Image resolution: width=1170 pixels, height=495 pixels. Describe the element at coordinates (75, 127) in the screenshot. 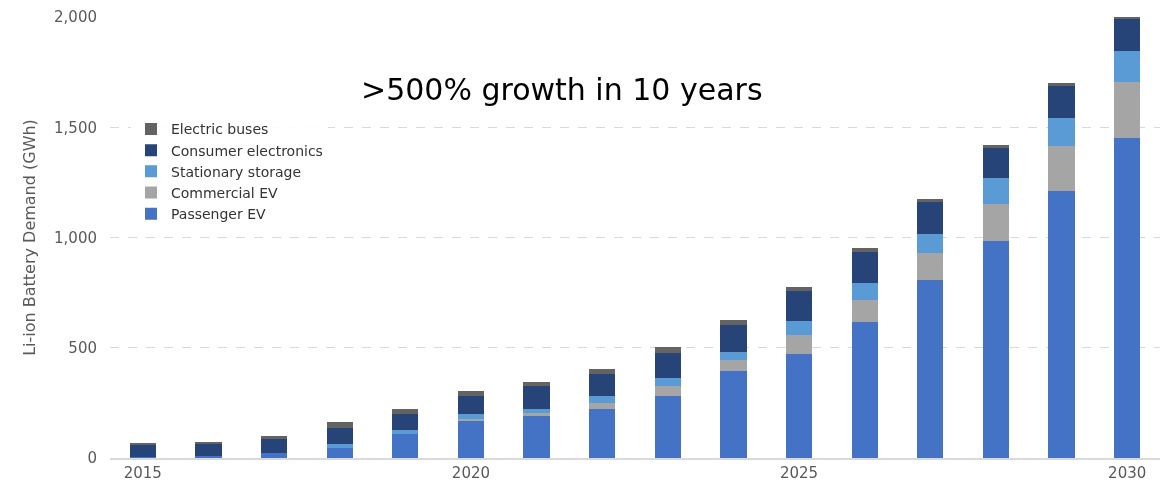

I see `y-tick-label: 1,500` at that location.